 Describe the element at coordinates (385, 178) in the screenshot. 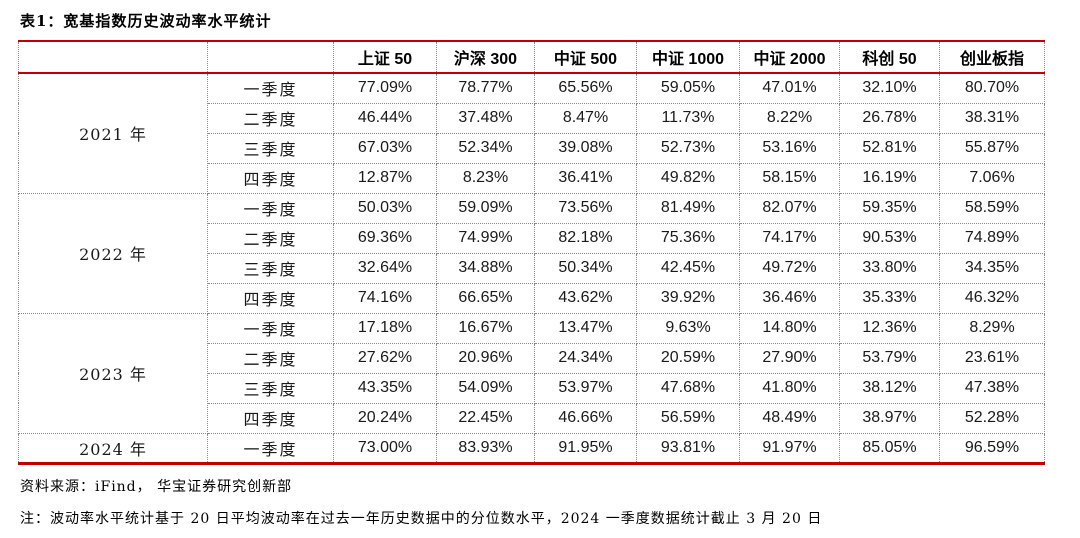

I see `value-cell: 12.87%` at that location.